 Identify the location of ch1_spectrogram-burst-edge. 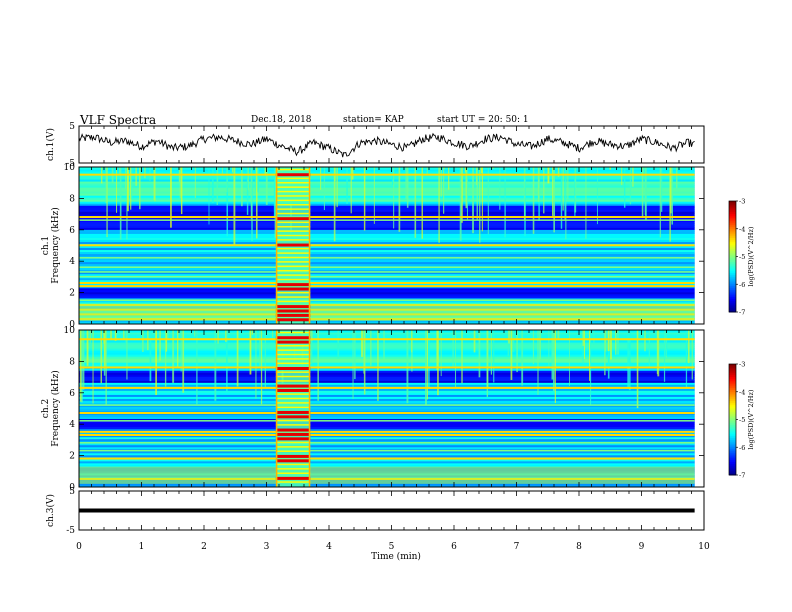
(276, 245).